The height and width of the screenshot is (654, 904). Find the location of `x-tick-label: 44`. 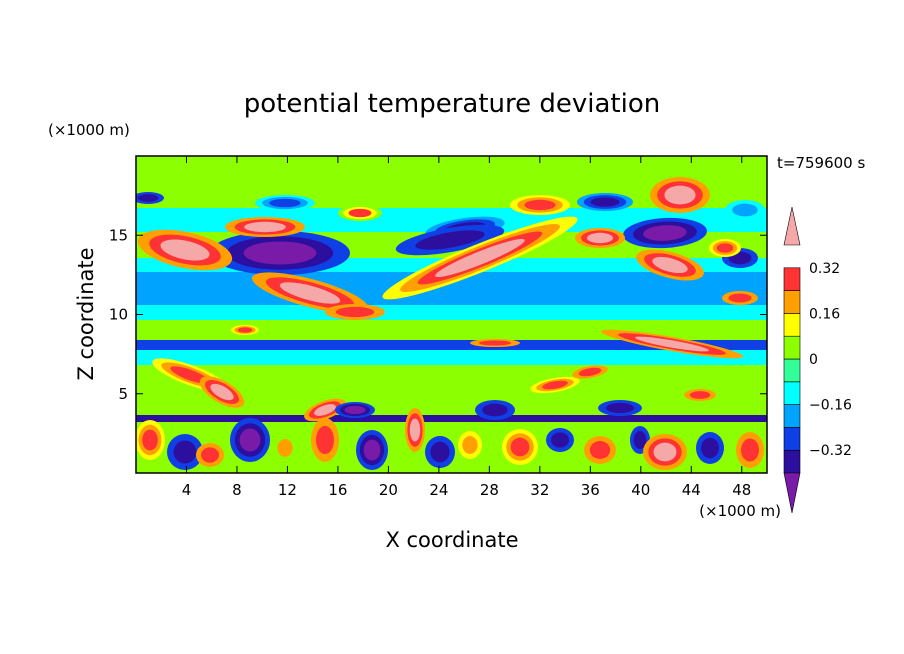

x-tick-label: 44 is located at coordinates (691, 490).